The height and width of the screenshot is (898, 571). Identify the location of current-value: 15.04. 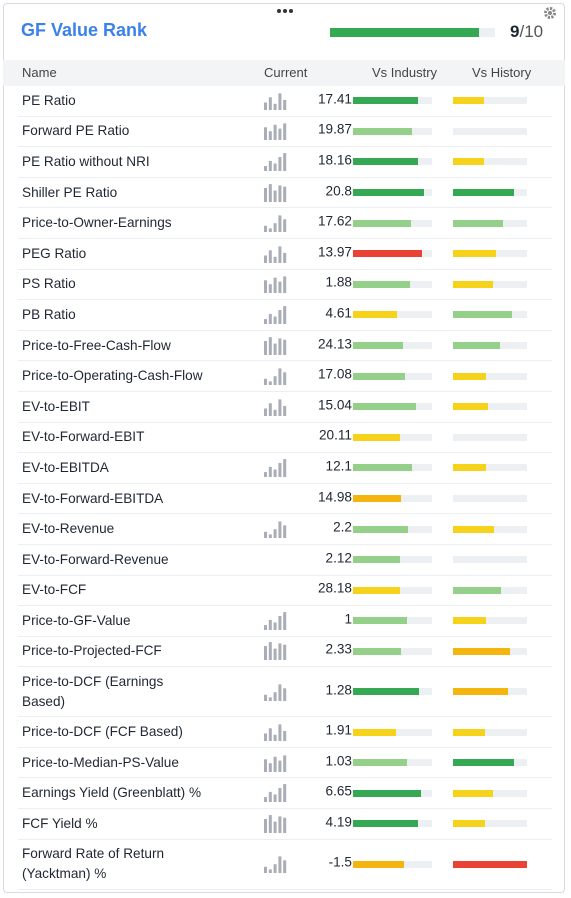
(334, 405).